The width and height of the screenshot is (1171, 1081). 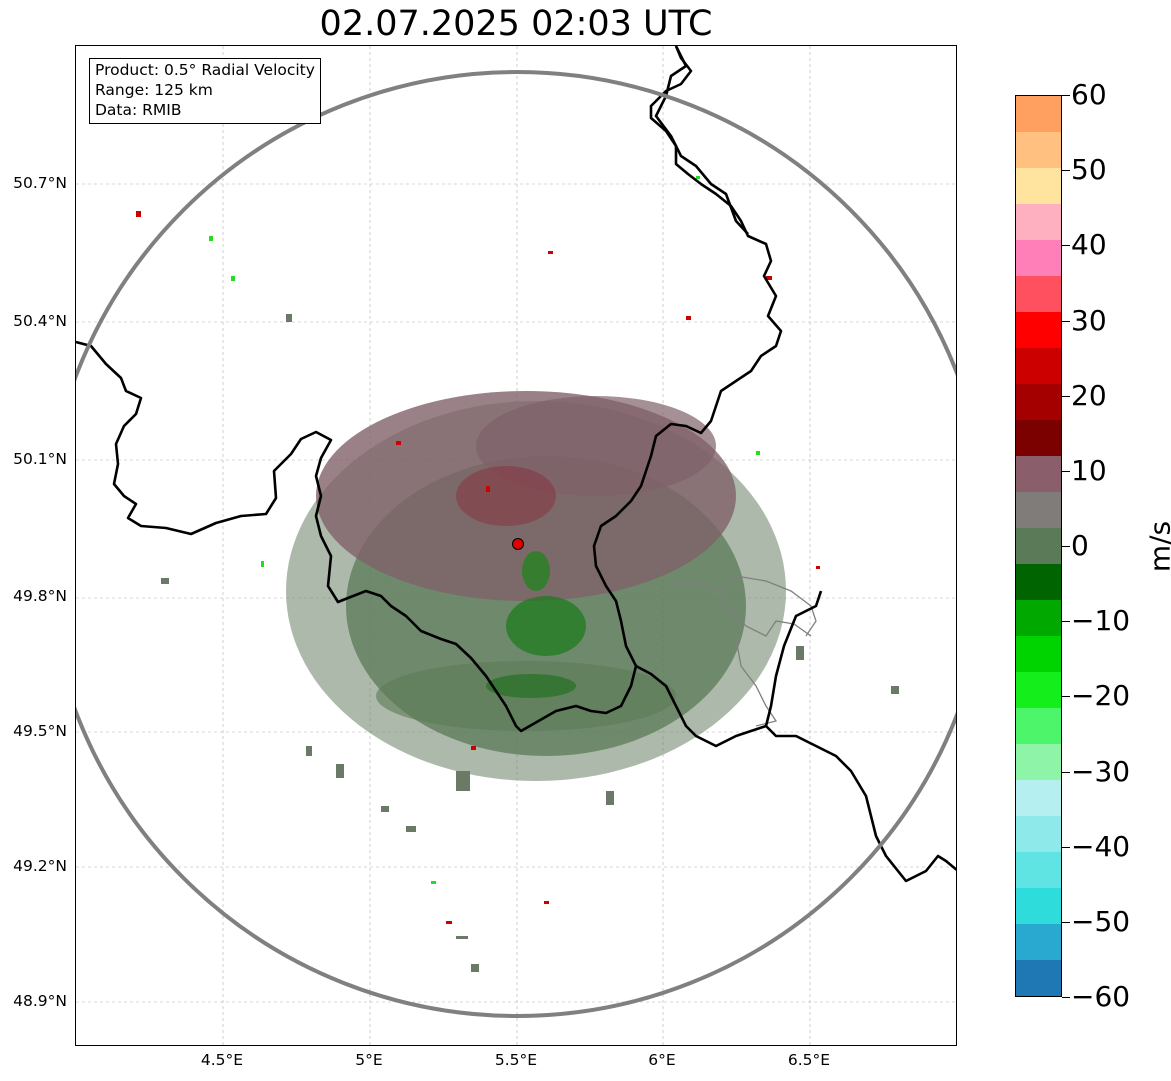 What do you see at coordinates (138, 110) in the screenshot?
I see `data-source-label: Data: RMIB` at bounding box center [138, 110].